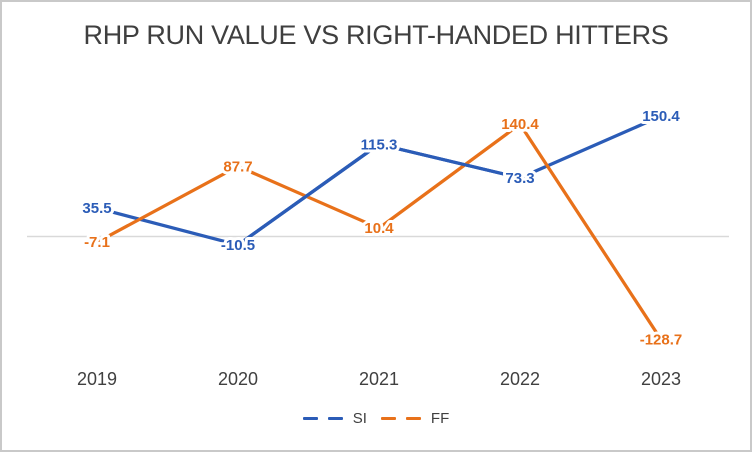 The width and height of the screenshot is (752, 452). Describe the element at coordinates (379, 144) in the screenshot. I see `data-label-si-2021: 115.3` at that location.